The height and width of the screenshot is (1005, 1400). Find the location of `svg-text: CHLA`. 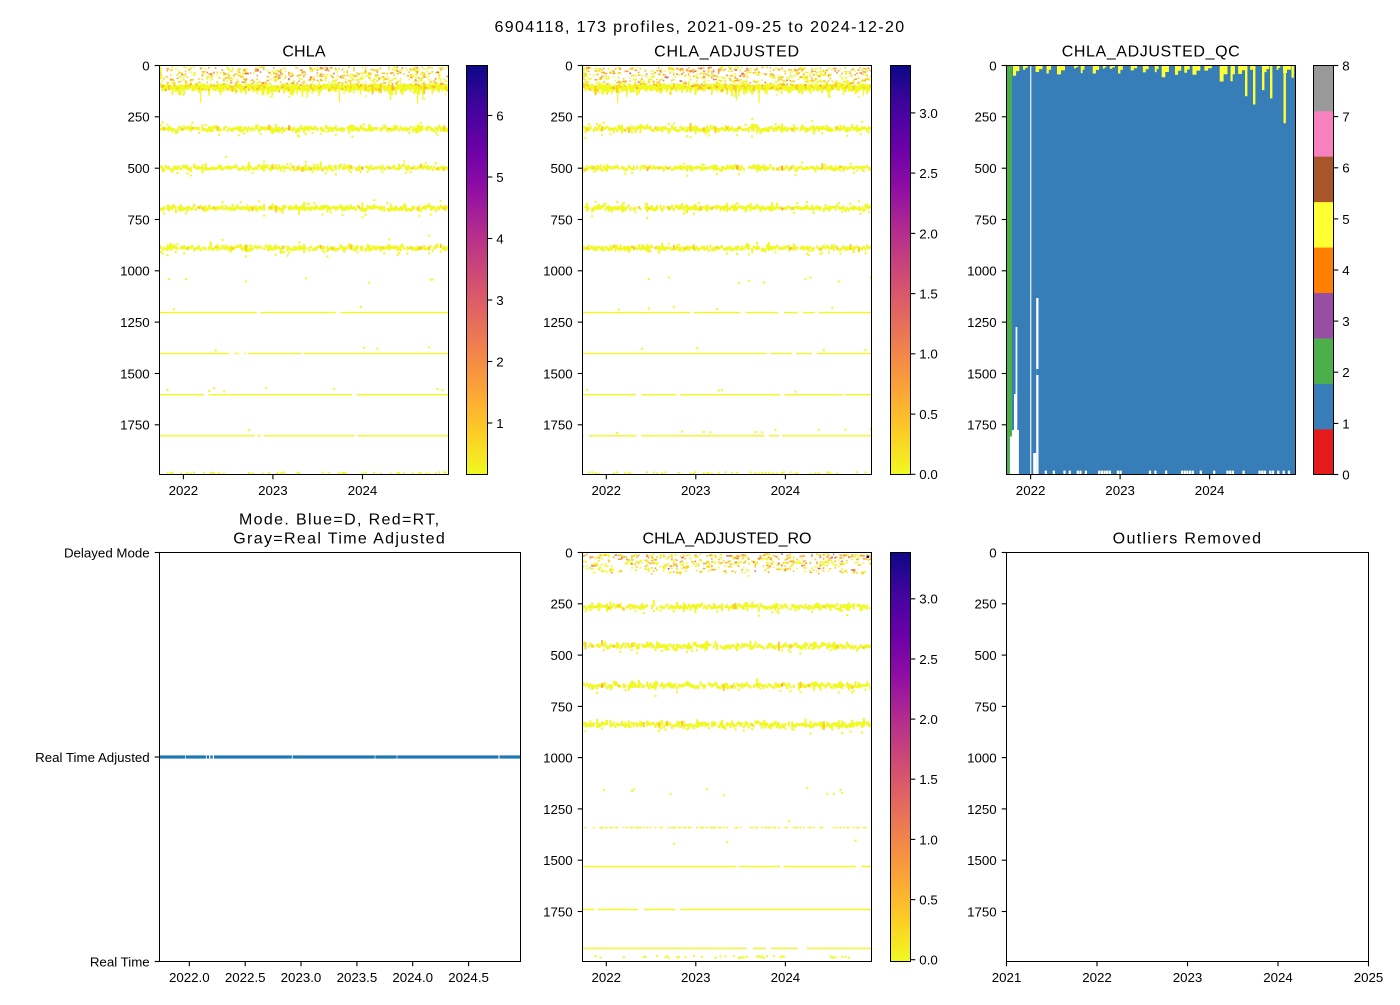

svg-text: CHLA is located at coordinates (304, 52).